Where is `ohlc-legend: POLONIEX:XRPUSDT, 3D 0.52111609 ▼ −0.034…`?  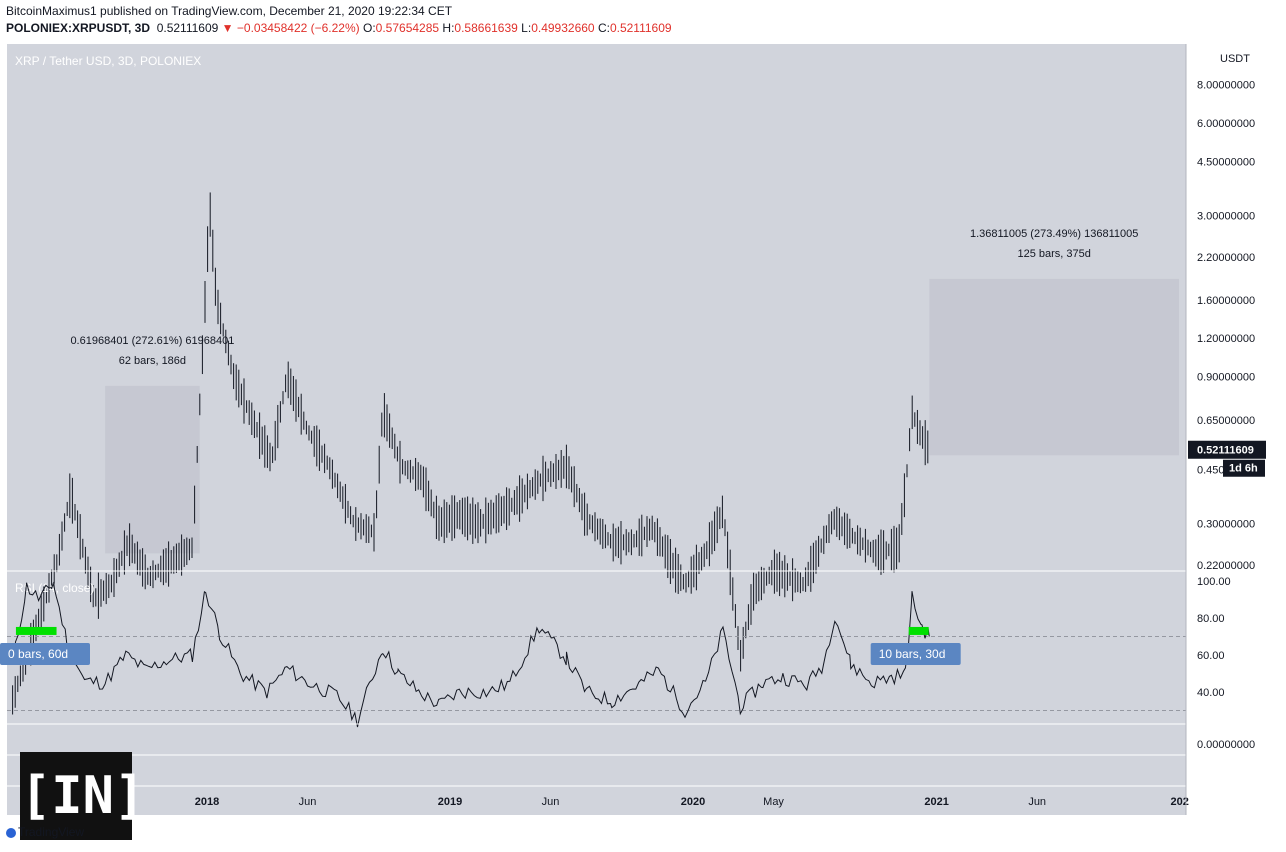 ohlc-legend: POLONIEX:XRPUSDT, 3D 0.52111609 ▼ −0.034… is located at coordinates (339, 28).